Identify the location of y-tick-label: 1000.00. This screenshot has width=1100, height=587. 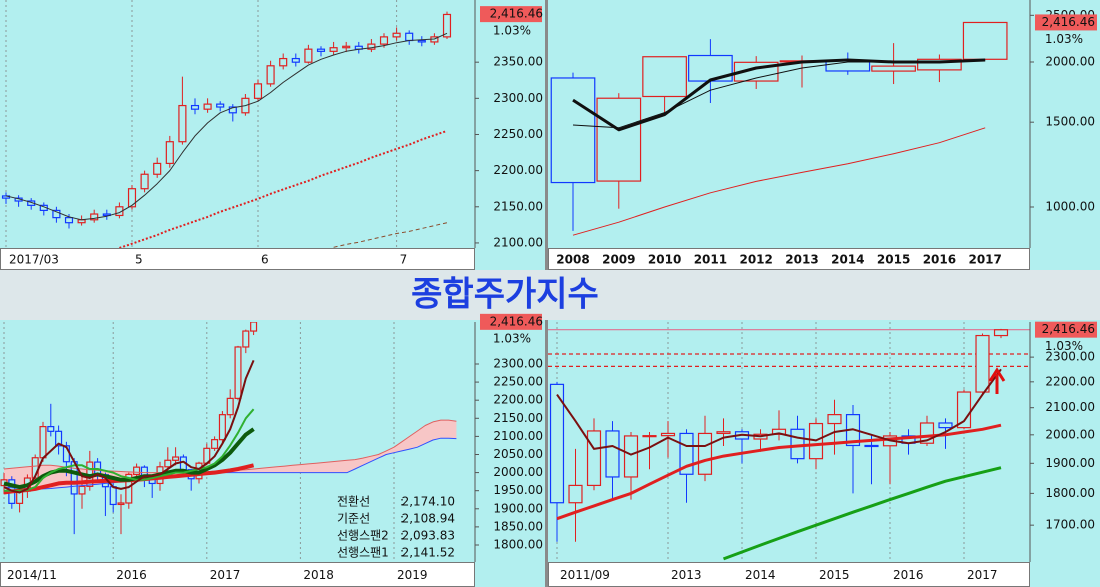
(1070, 206).